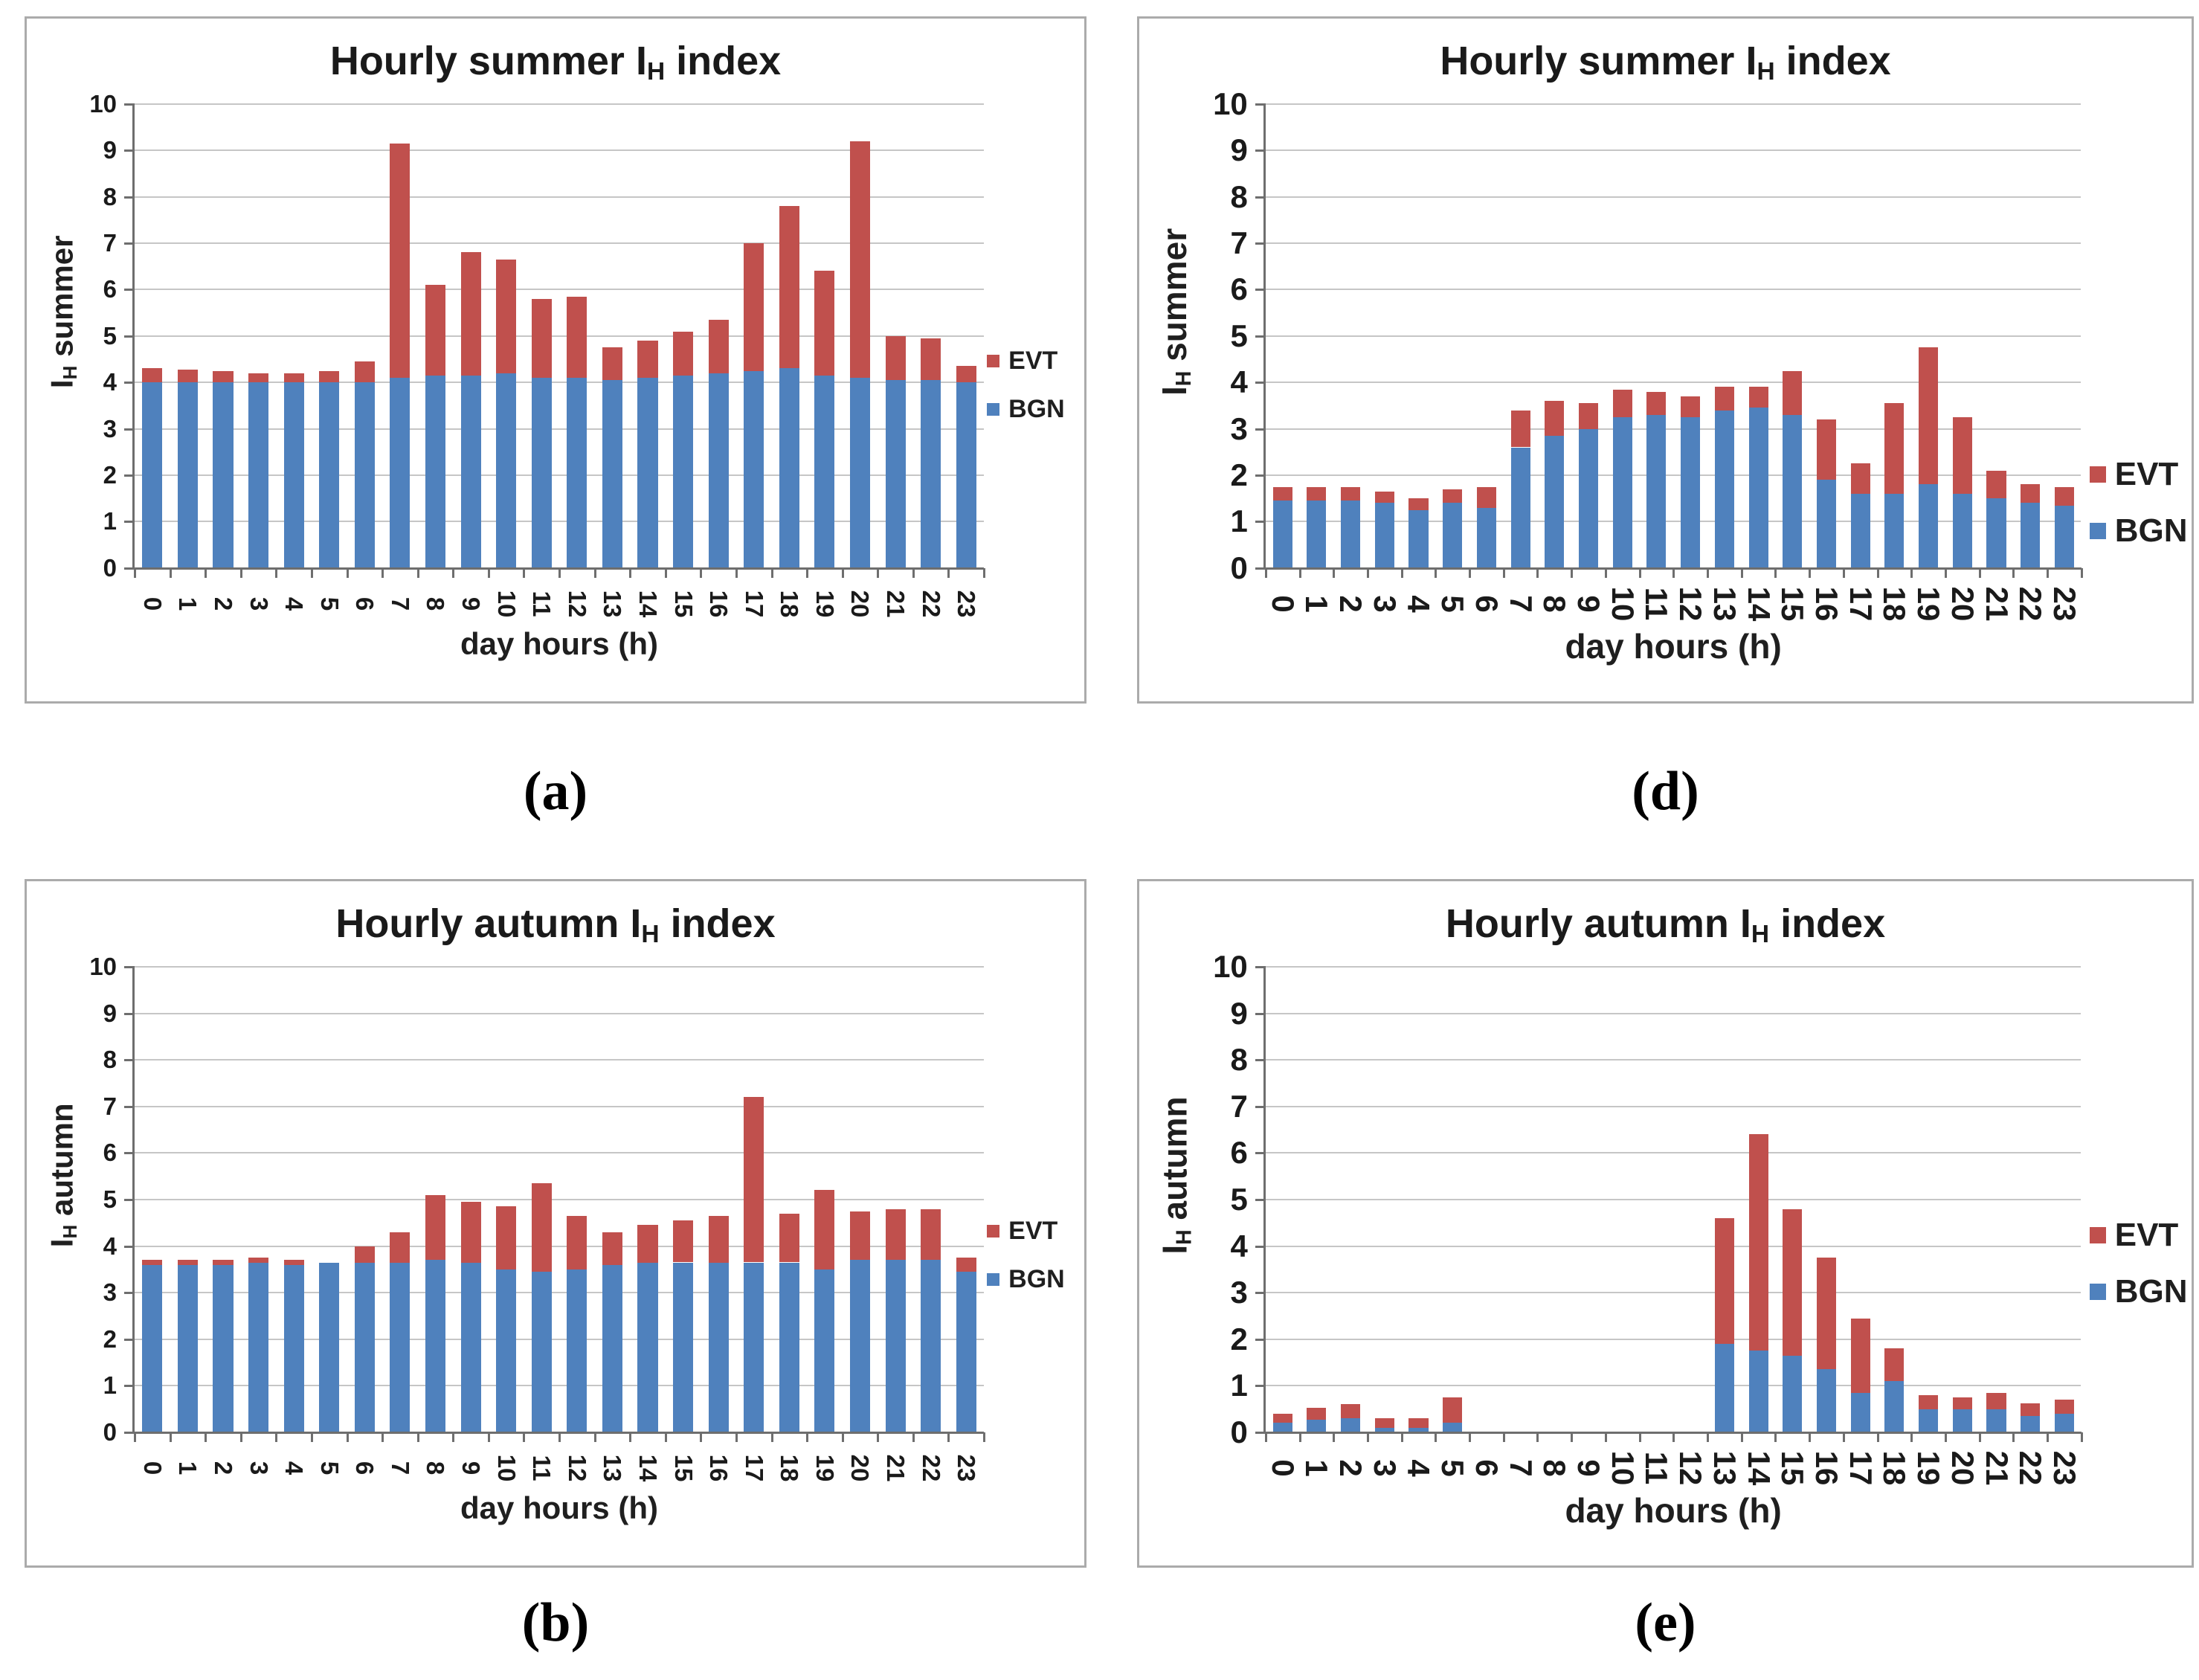 The image size is (2199, 1680). What do you see at coordinates (1555, 1468) in the screenshot?
I see `x-tick-label: 8` at bounding box center [1555, 1468].